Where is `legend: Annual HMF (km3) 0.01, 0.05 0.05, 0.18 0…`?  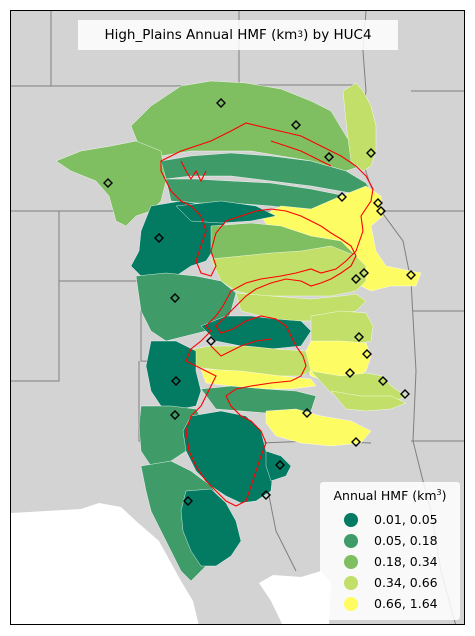
legend: Annual HMF (km3) 0.01, 0.05 0.05, 0.18 0… is located at coordinates (390, 551).